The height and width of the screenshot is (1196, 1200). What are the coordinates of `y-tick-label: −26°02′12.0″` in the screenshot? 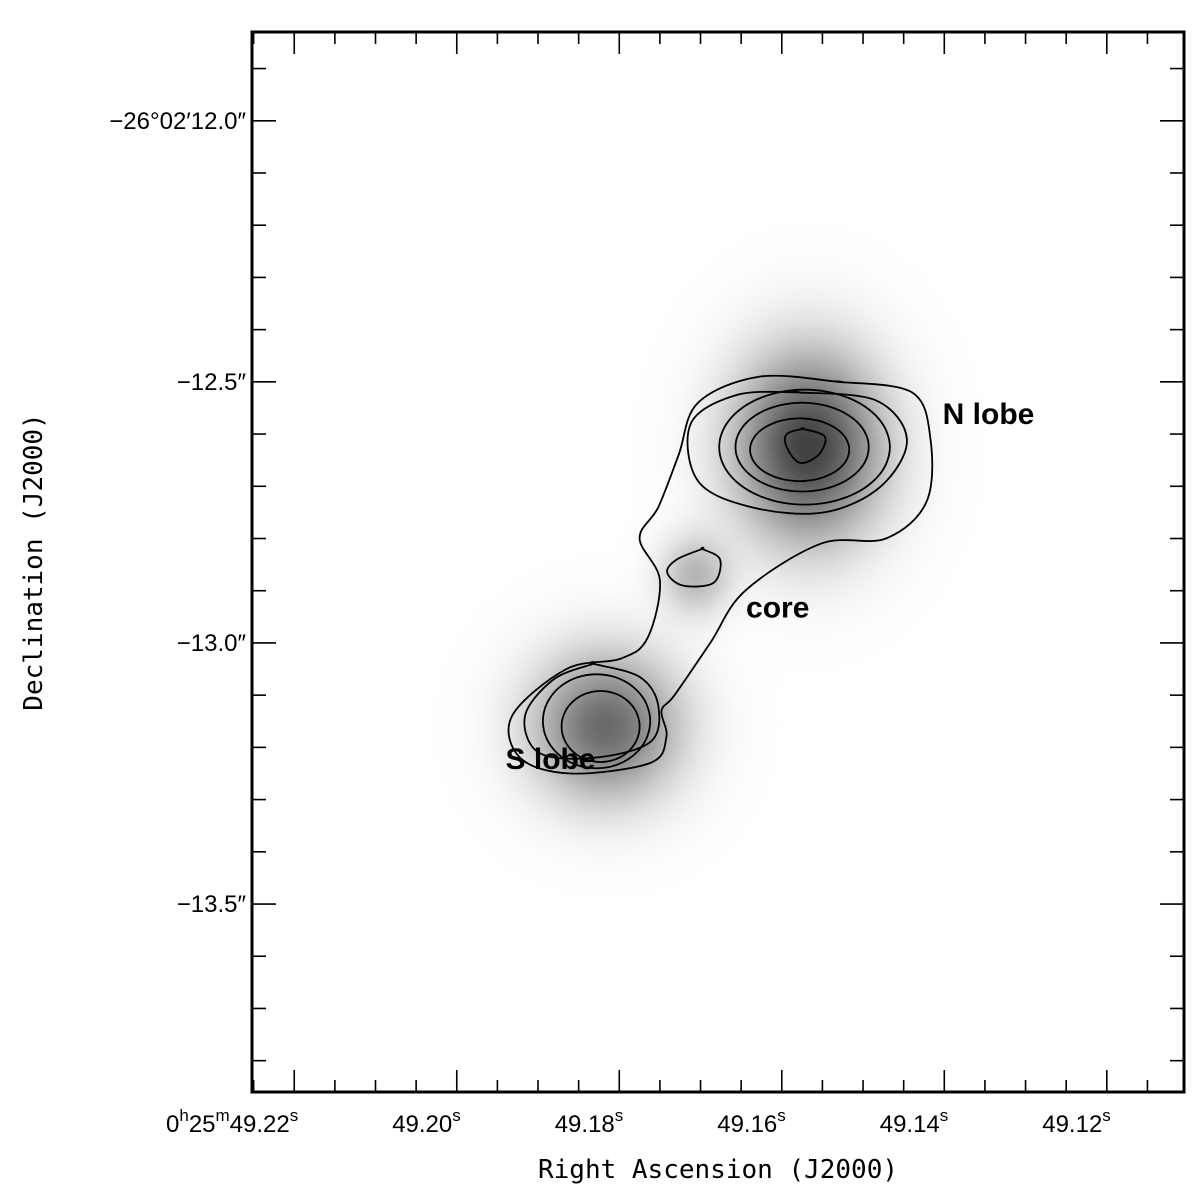 It's located at (177, 121).